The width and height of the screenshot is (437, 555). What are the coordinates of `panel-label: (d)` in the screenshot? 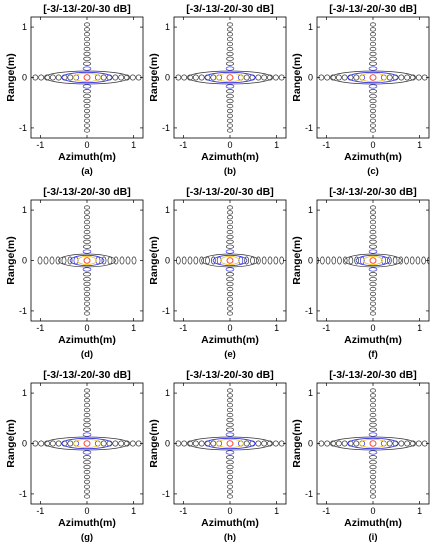 It's located at (87, 354).